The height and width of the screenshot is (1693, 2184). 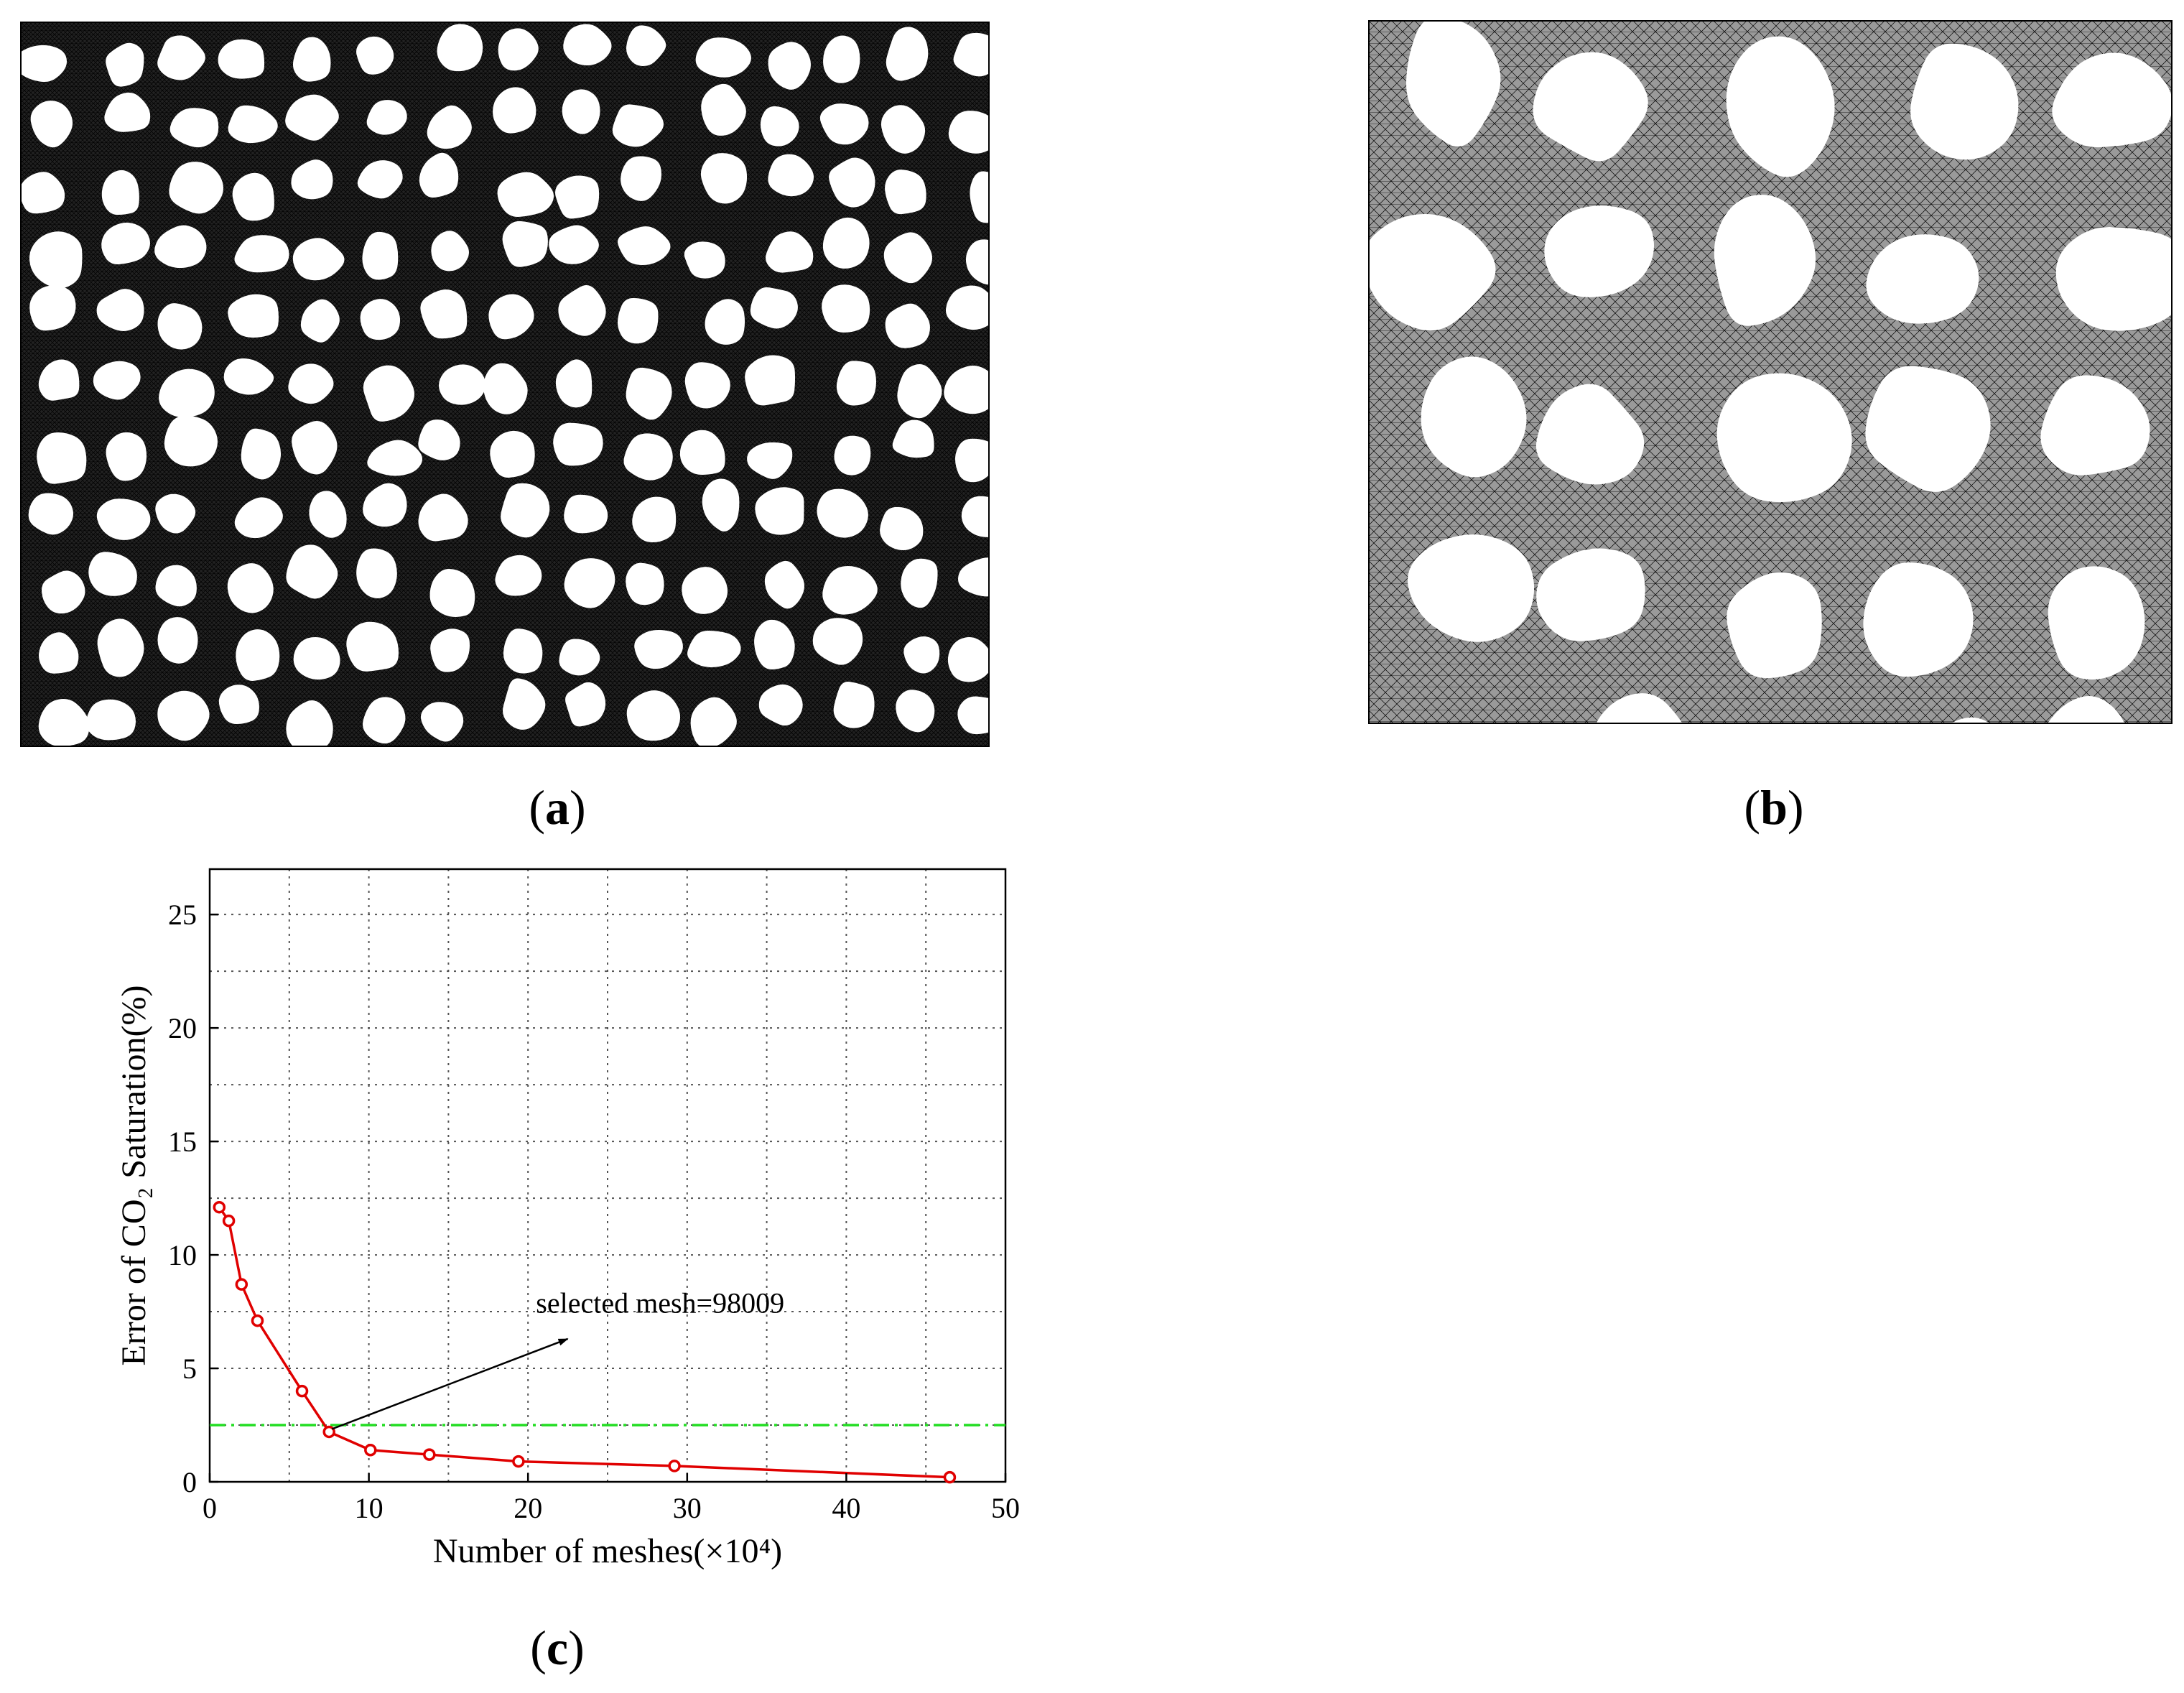 What do you see at coordinates (528, 1508) in the screenshot?
I see `x-tick-label: 20` at bounding box center [528, 1508].